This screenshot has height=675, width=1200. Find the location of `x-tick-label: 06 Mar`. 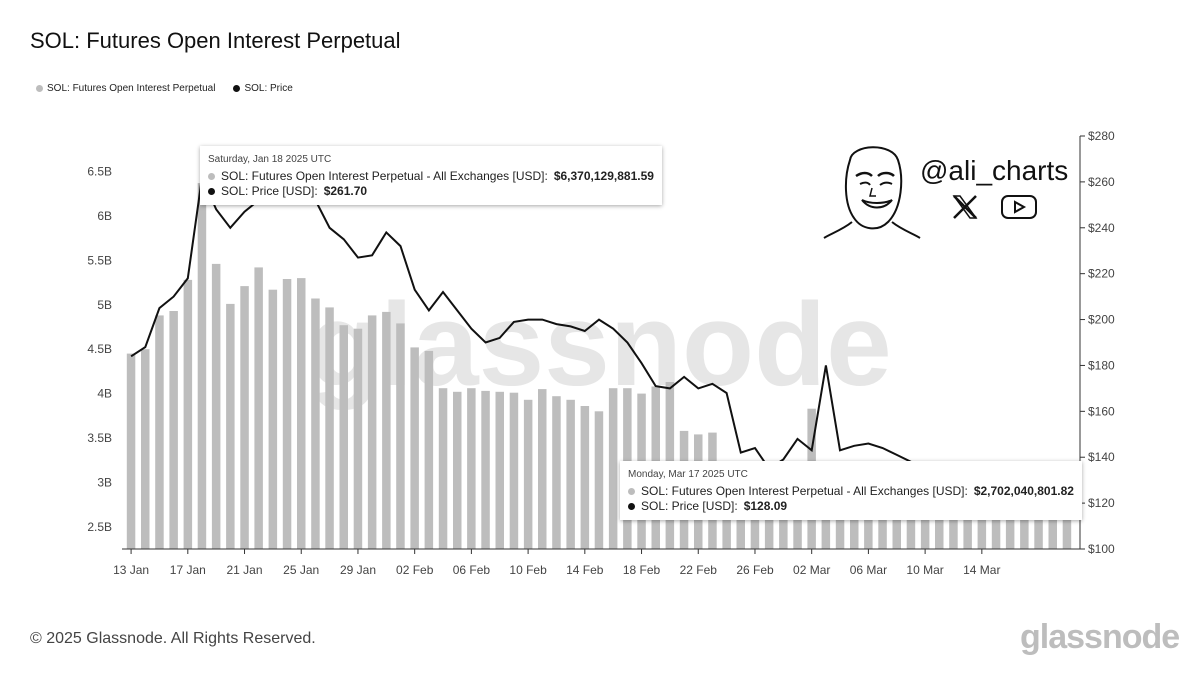

x-tick-label: 06 Mar is located at coordinates (868, 570).